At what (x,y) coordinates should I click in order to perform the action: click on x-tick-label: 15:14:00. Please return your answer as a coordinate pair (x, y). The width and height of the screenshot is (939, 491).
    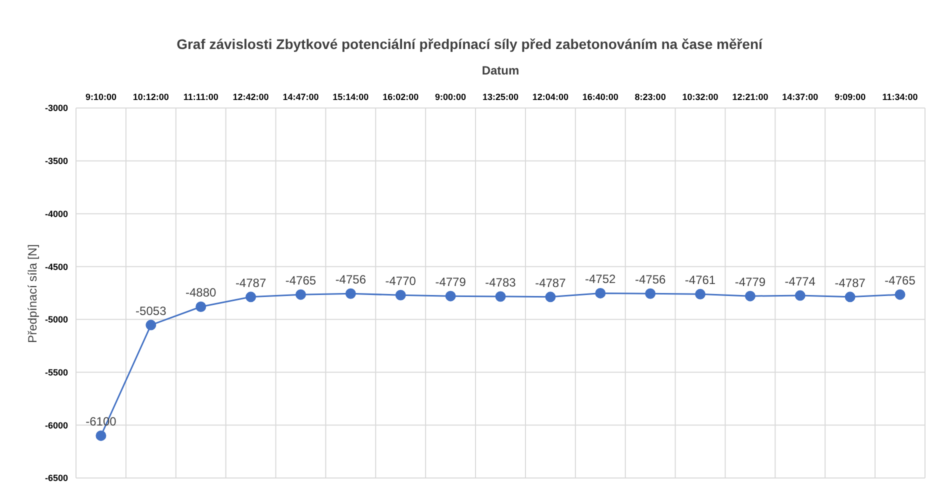
    Looking at the image, I should click on (350, 97).